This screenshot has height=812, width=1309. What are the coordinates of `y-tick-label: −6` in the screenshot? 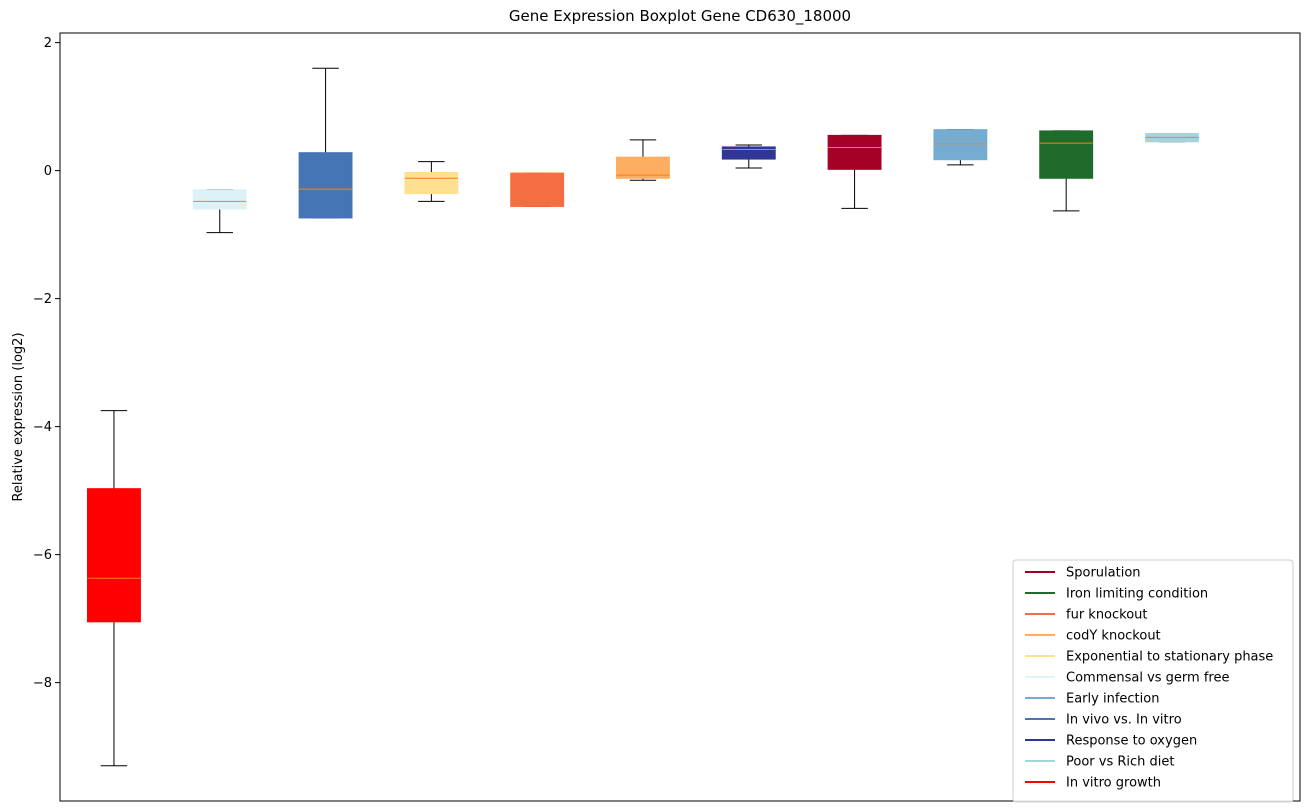 It's located at (42, 555).